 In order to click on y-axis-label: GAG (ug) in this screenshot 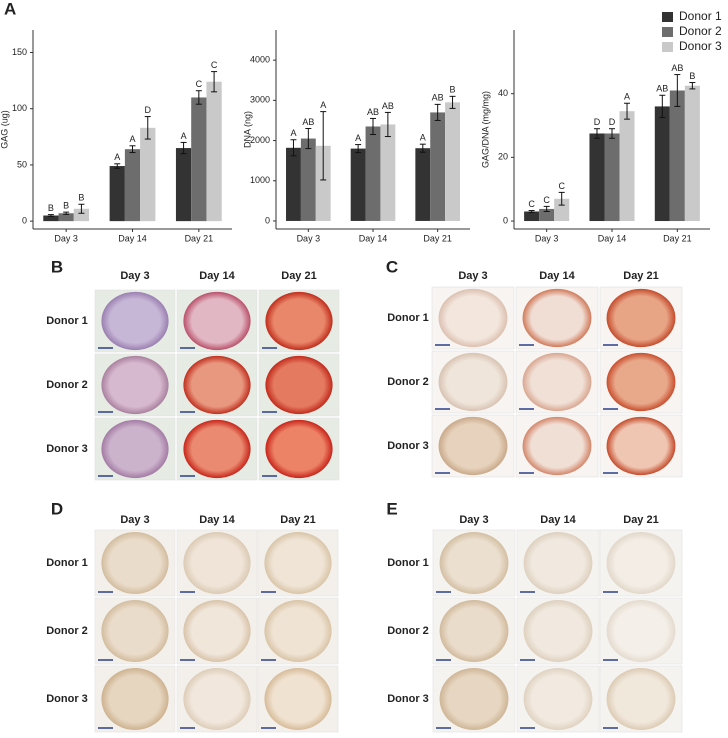, I will do `click(4, 129)`.